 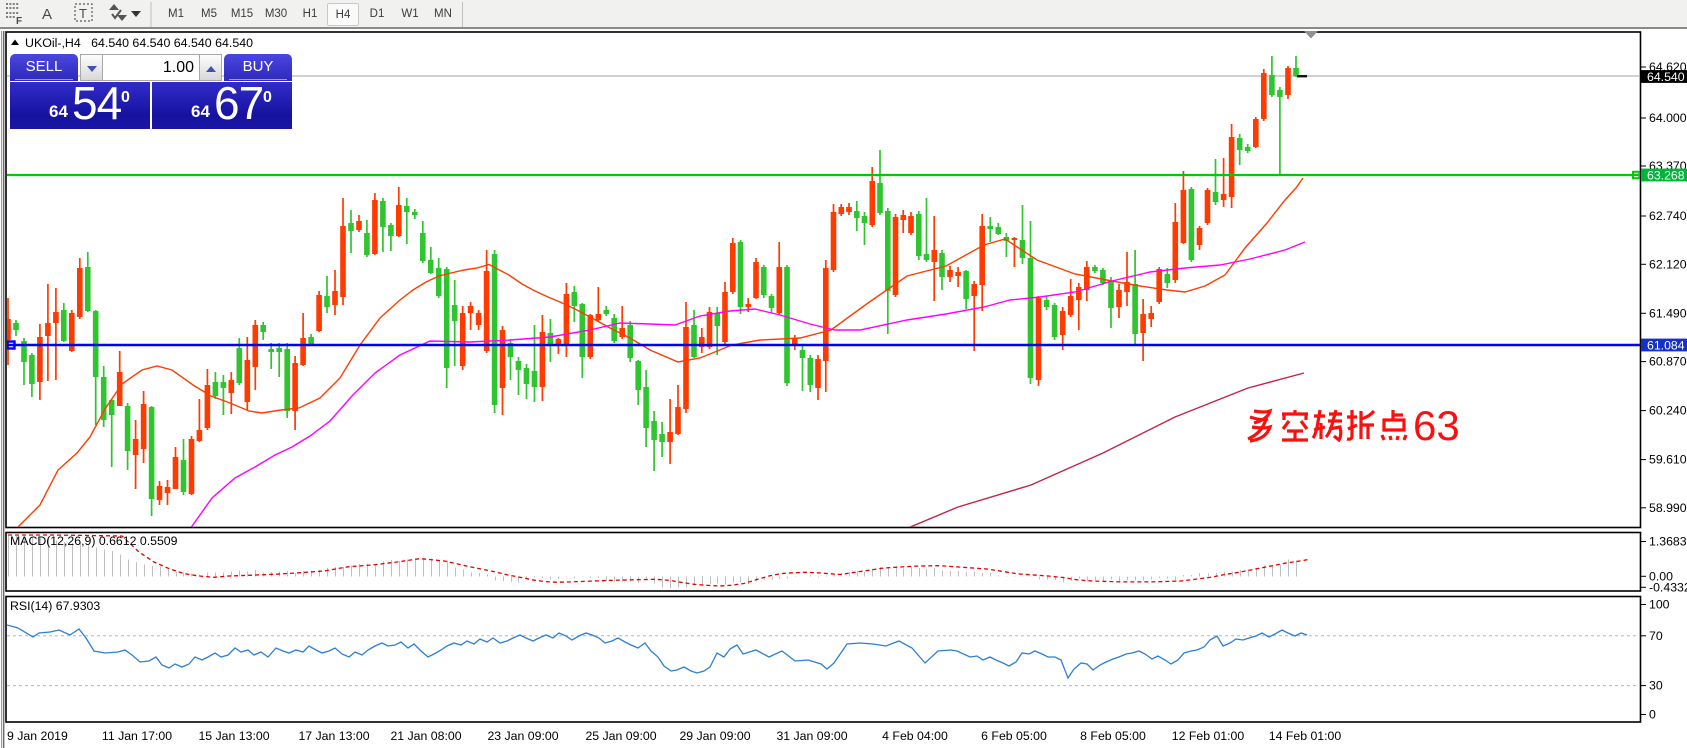 What do you see at coordinates (1113, 736) in the screenshot?
I see `svg-text: 8 Feb 05:00` at bounding box center [1113, 736].